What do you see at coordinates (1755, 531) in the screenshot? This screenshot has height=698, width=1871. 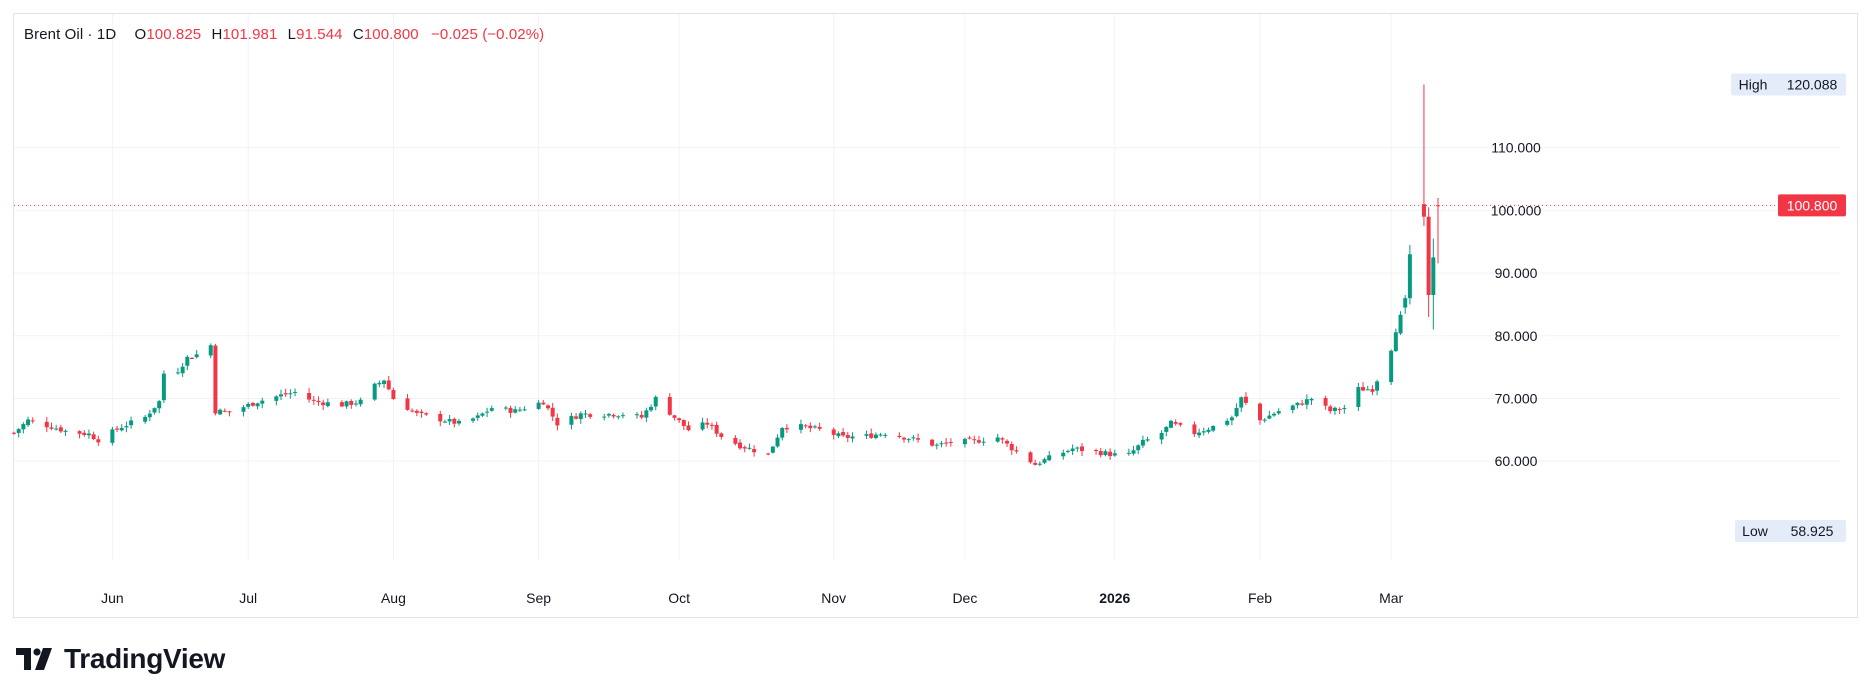 I see `low-label: Low` at bounding box center [1755, 531].